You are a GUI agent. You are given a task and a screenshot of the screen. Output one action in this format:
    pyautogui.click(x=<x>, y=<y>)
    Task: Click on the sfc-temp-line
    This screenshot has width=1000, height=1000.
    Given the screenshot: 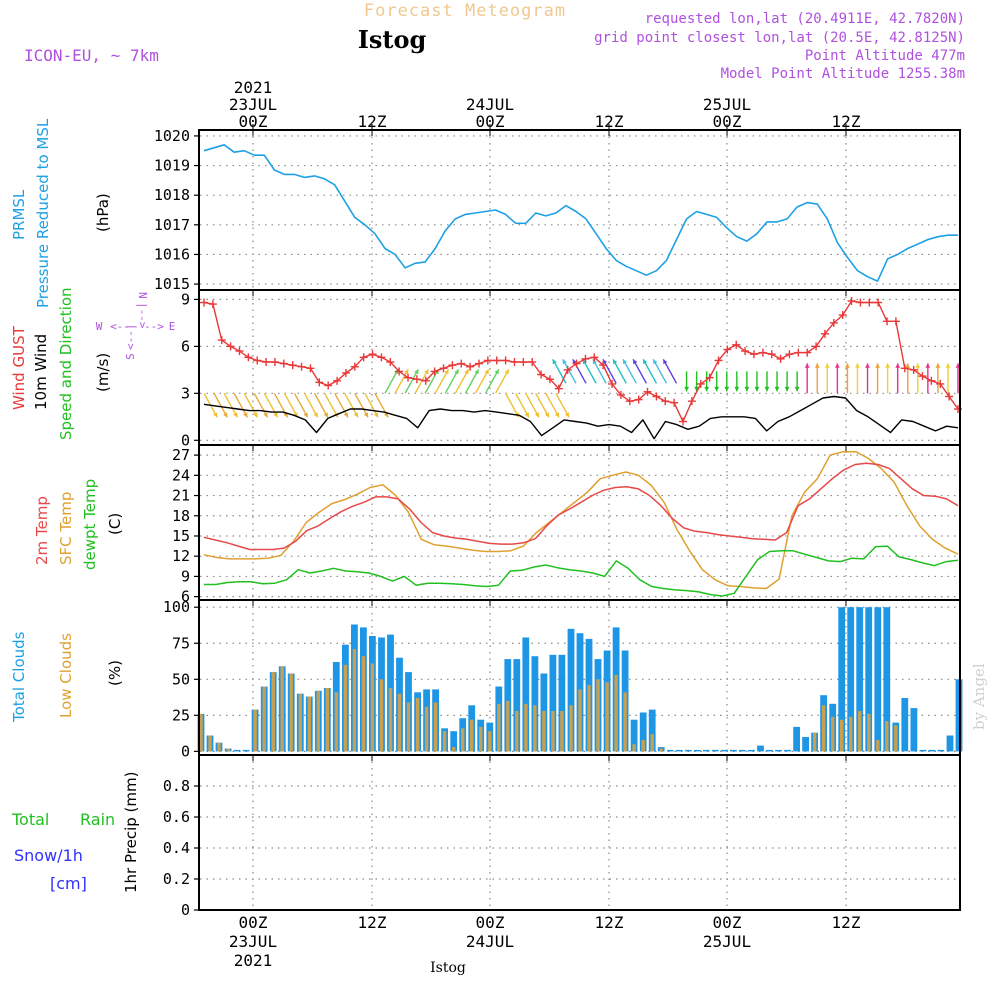 What is the action you would take?
    pyautogui.click(x=581, y=520)
    